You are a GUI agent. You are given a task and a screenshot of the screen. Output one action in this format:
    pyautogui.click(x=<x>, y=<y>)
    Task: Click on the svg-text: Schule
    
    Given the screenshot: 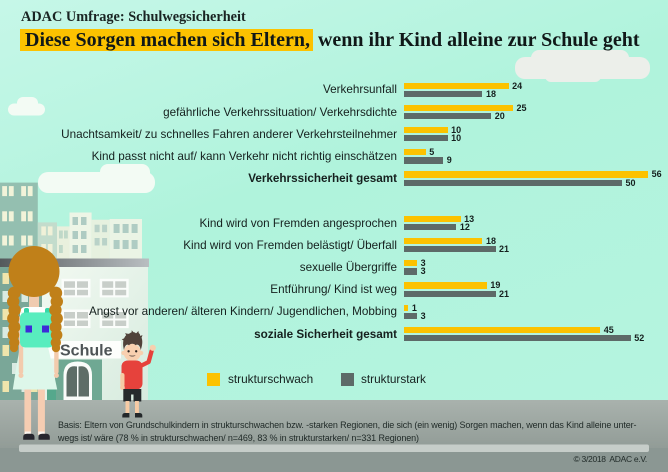 What is the action you would take?
    pyautogui.click(x=86, y=351)
    